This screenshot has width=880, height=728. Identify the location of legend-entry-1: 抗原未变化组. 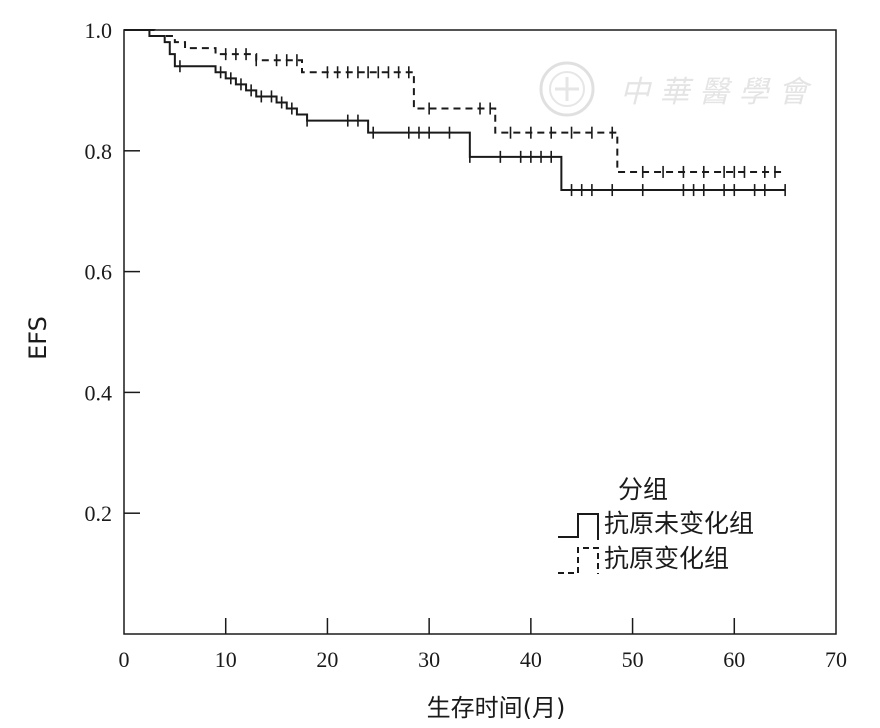
(679, 523).